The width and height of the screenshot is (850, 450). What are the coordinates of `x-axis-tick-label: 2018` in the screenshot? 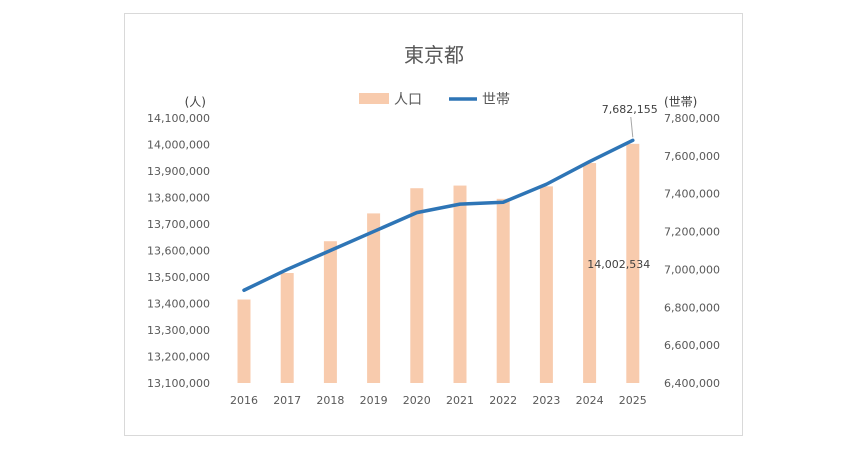 It's located at (330, 400).